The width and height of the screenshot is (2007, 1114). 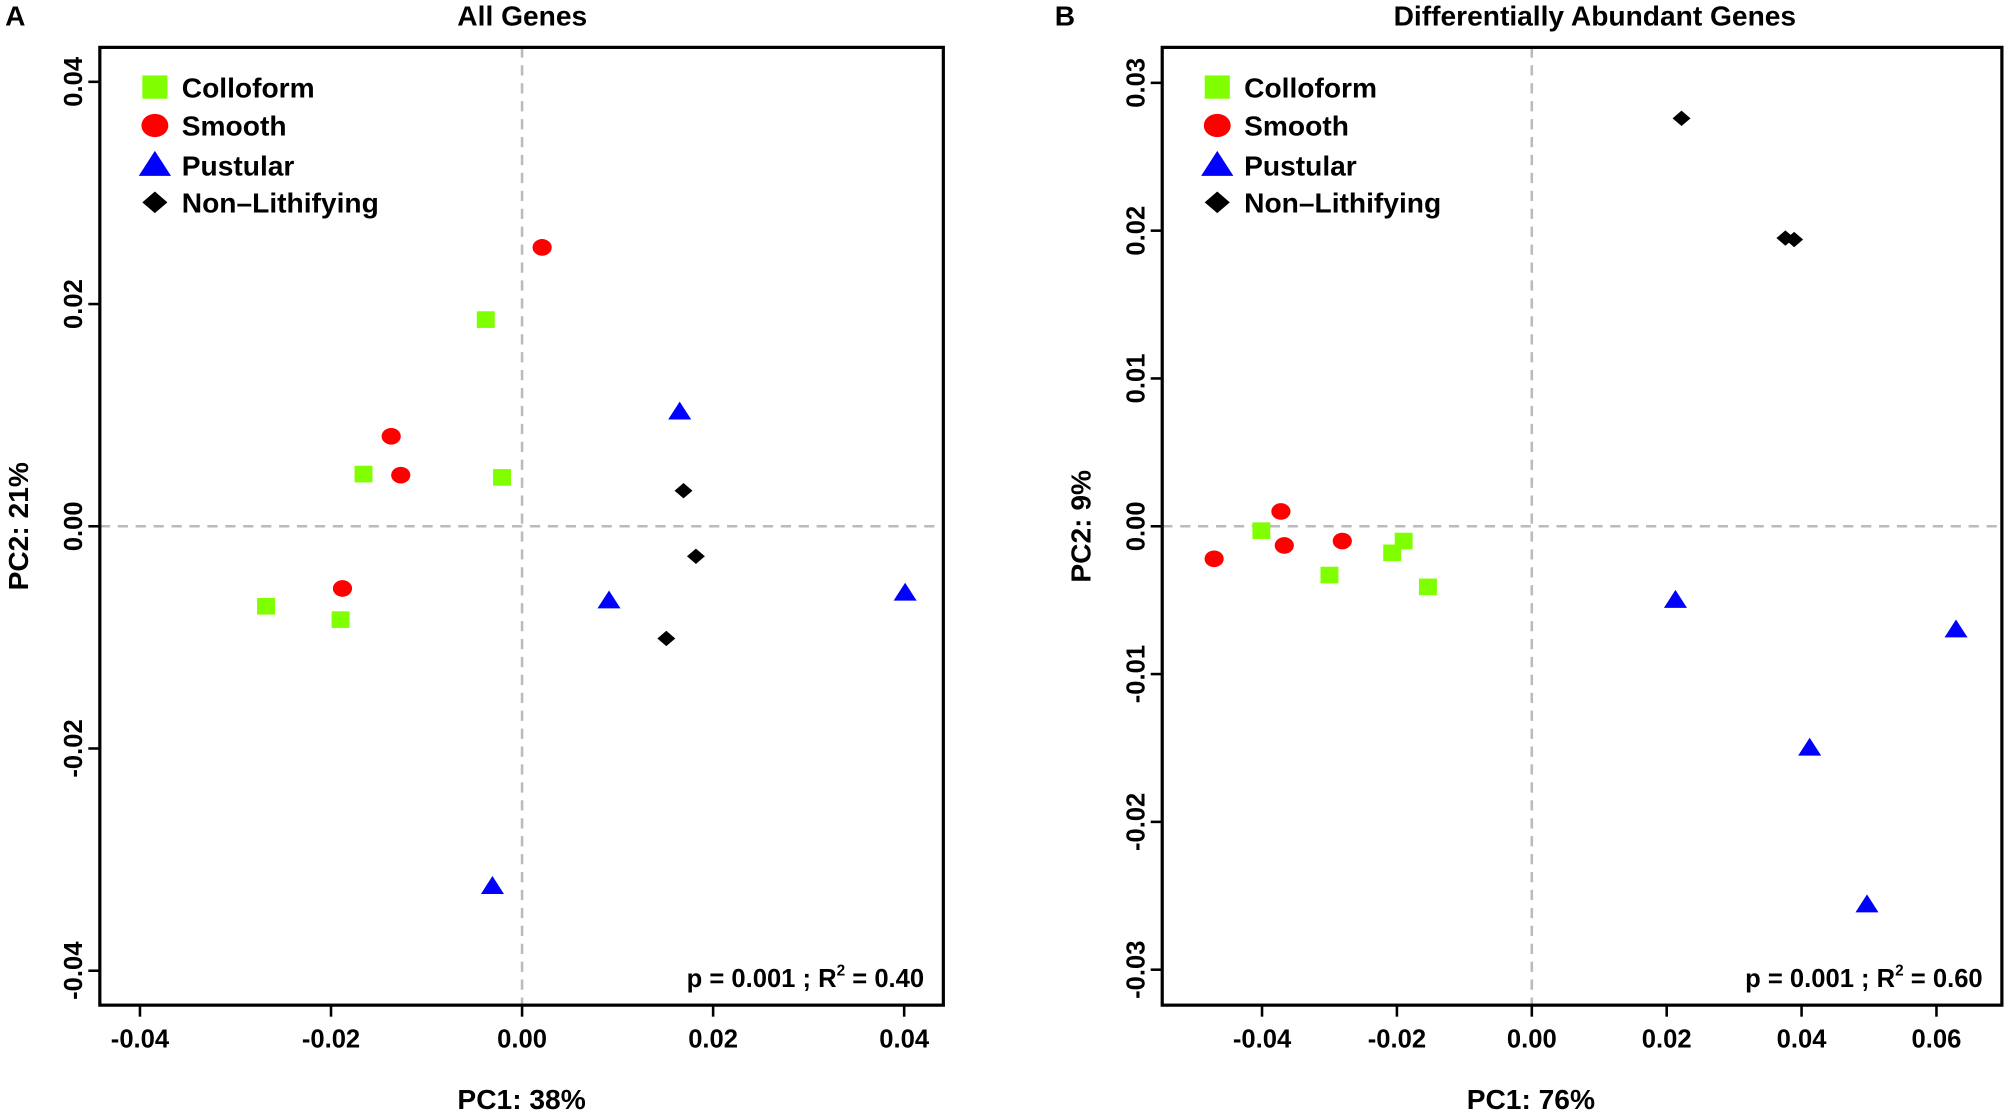 I want to click on x-axis-label: PC1: 76%, so click(x=1531, y=1099).